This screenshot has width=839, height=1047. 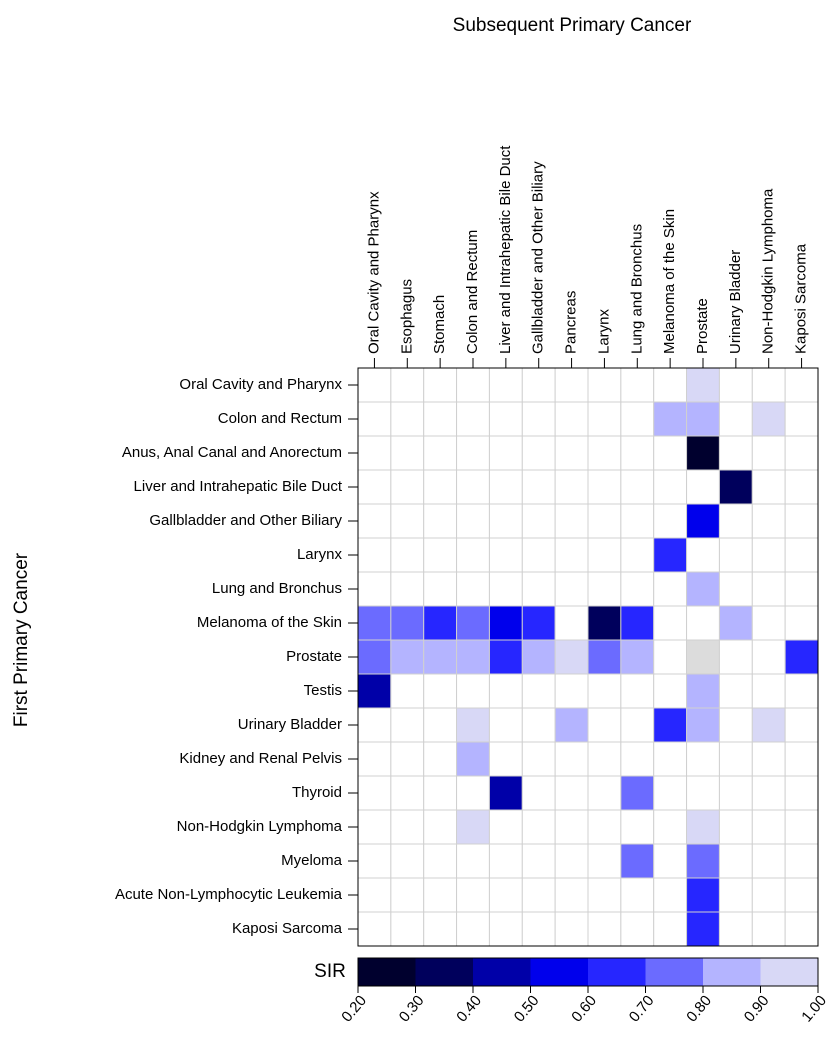 What do you see at coordinates (232, 452) in the screenshot?
I see `row-label: Anus, Anal Canal and Anorectum` at bounding box center [232, 452].